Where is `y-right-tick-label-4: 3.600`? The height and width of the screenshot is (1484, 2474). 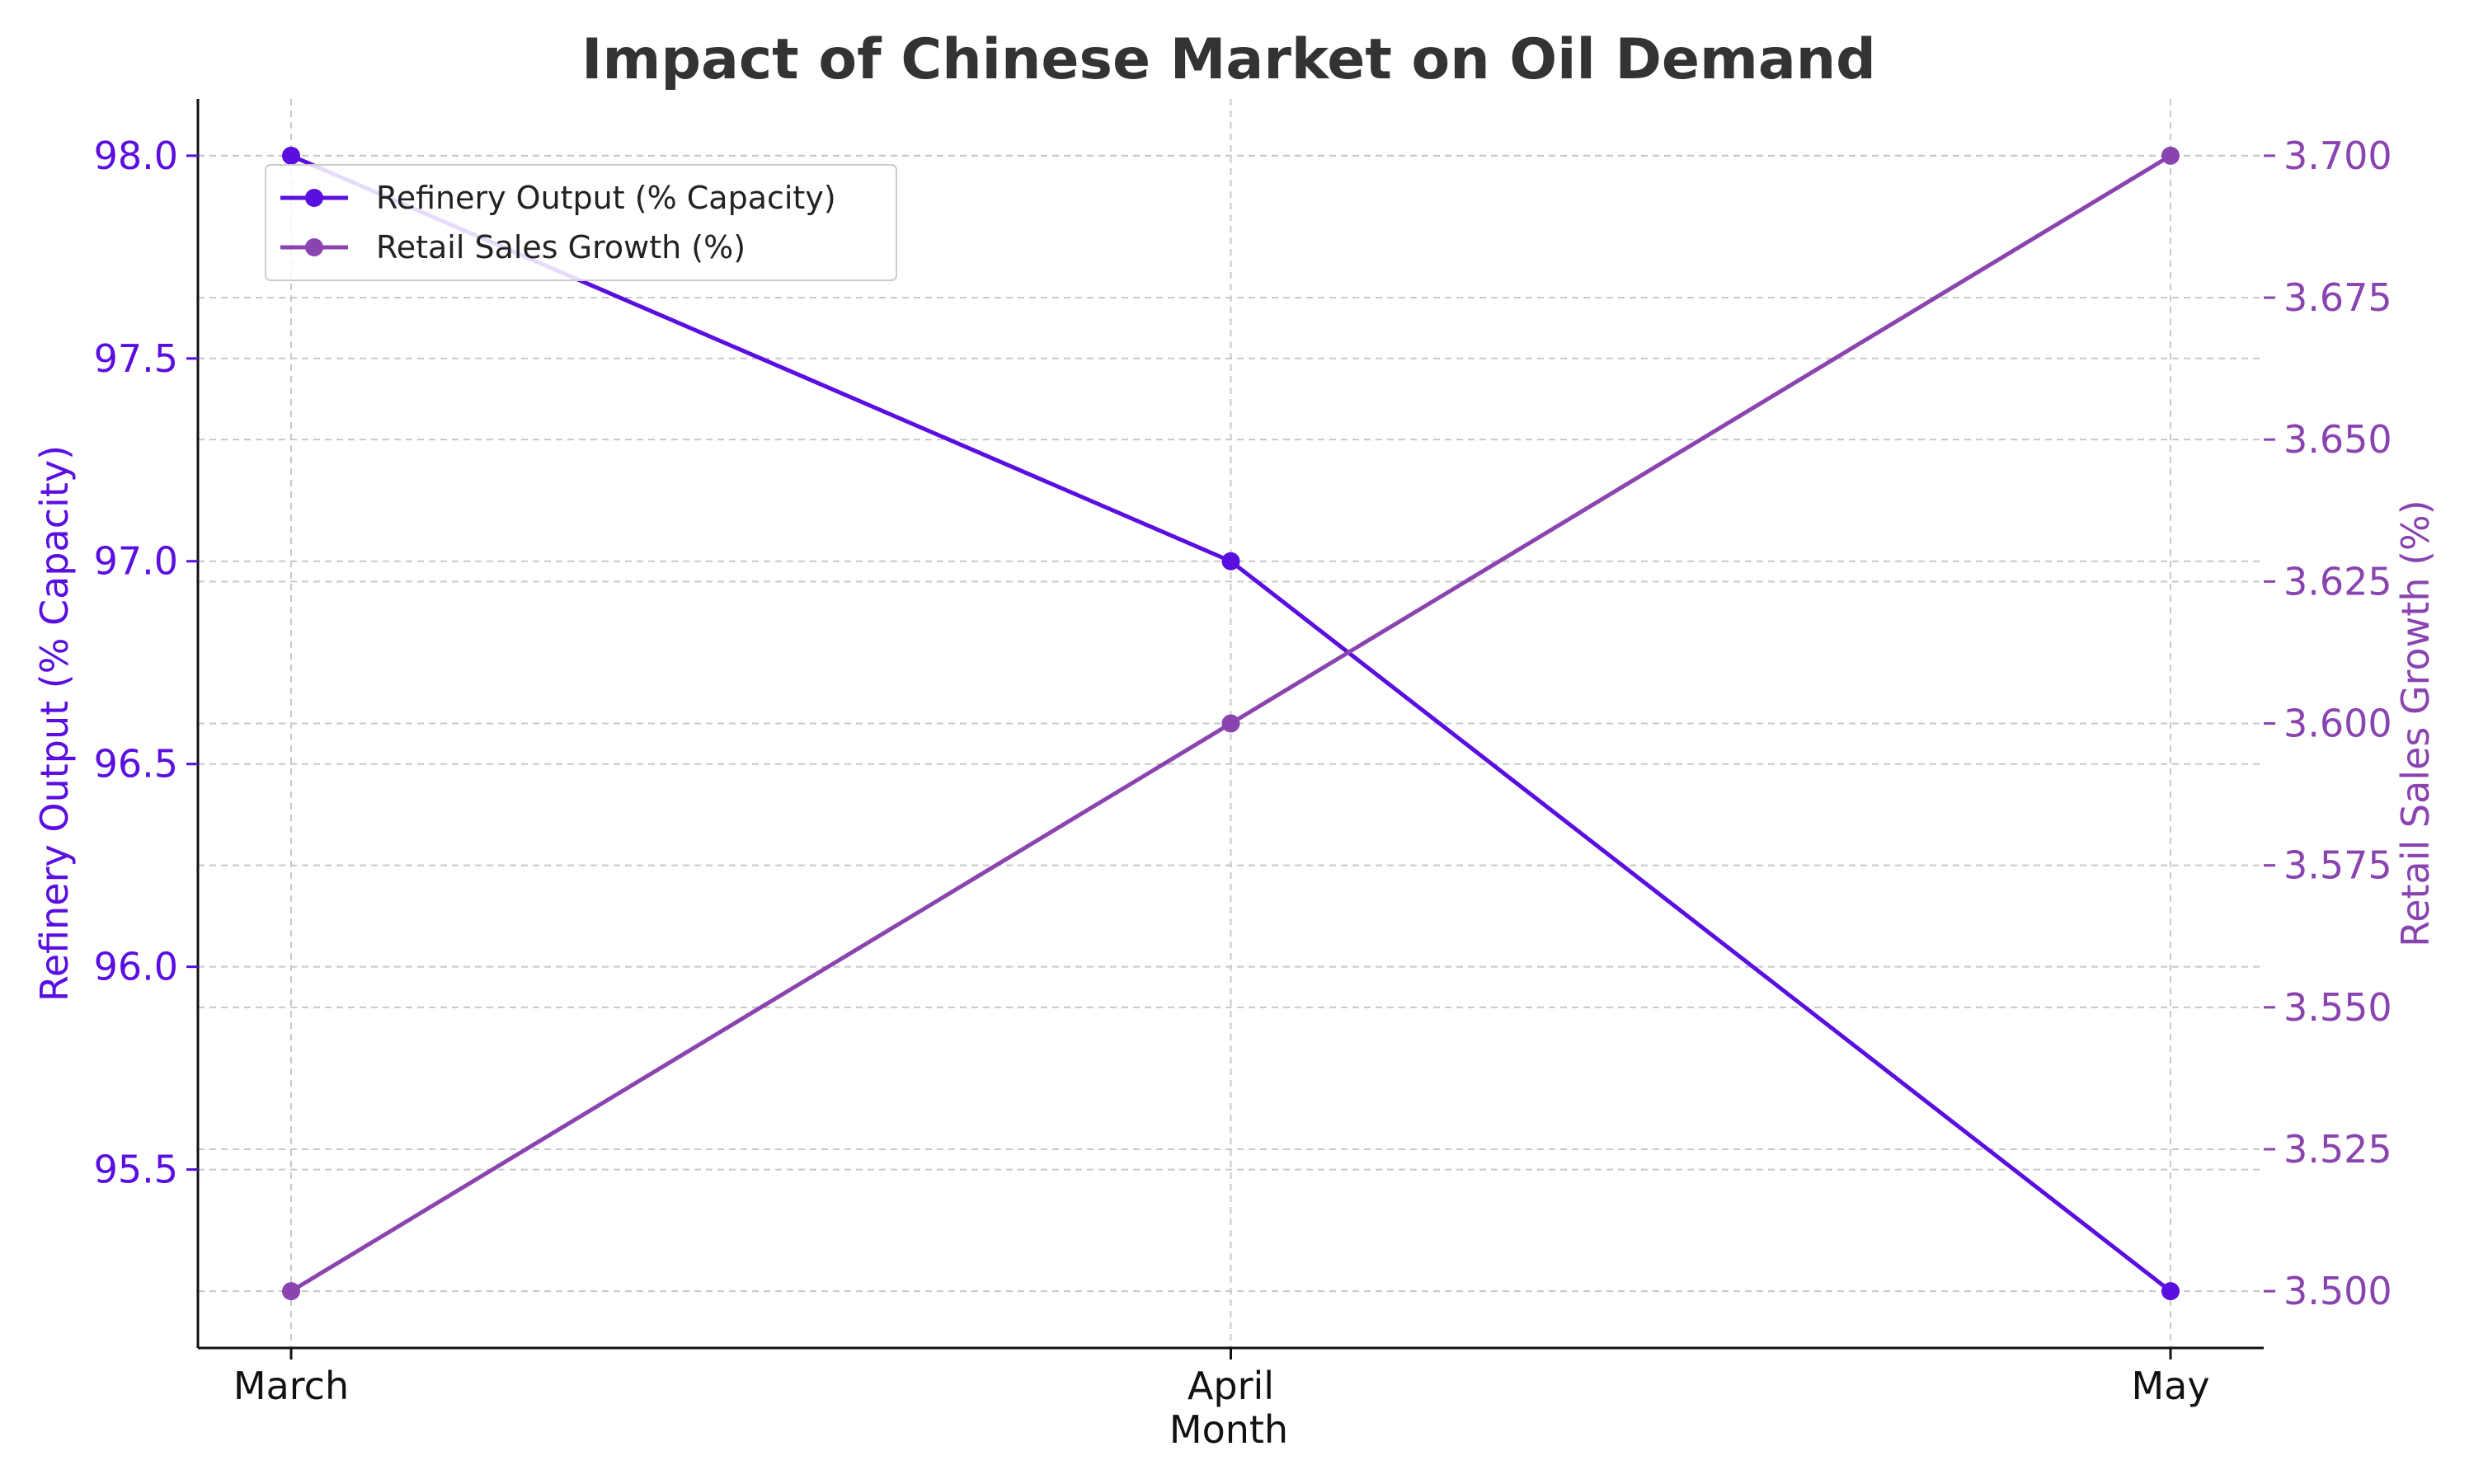 y-right-tick-label-4: 3.600 is located at coordinates (2338, 724).